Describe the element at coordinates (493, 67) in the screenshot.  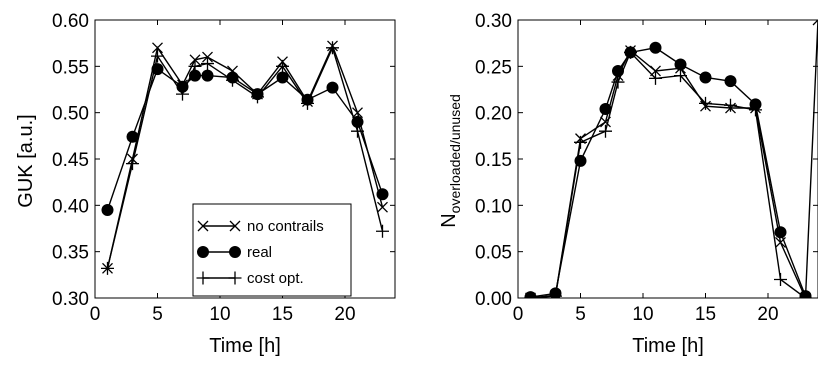
I see `y-tick-label: 0.25` at that location.